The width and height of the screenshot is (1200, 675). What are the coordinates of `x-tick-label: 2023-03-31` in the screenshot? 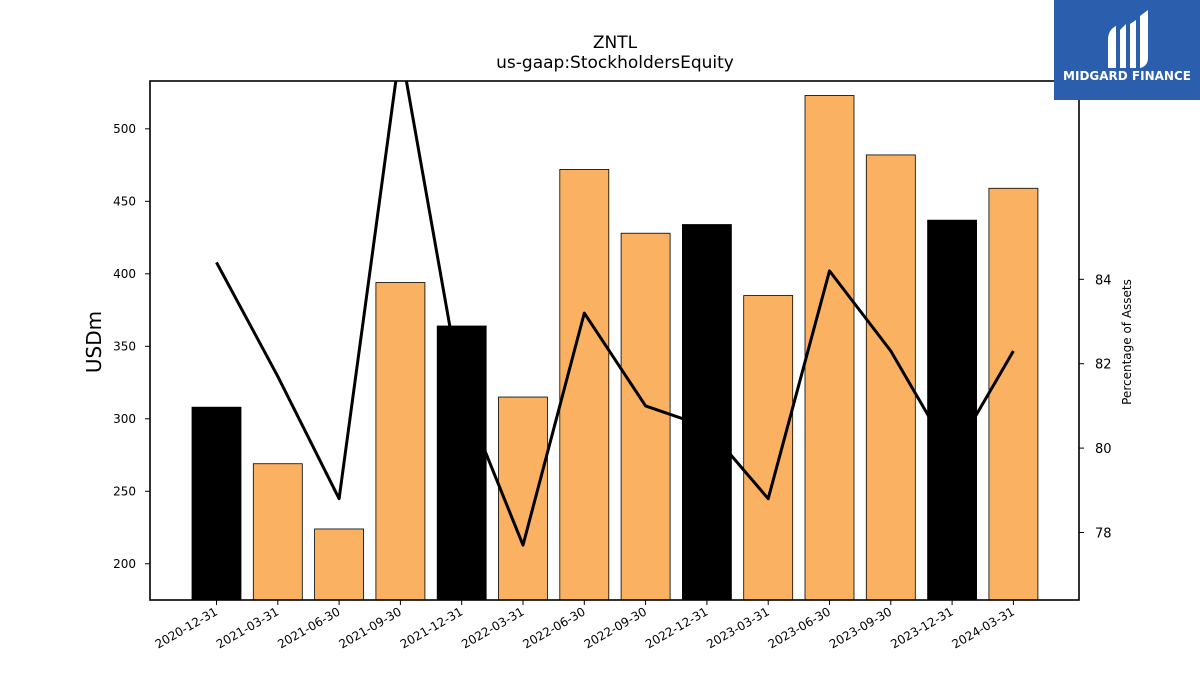 It's located at (737, 627).